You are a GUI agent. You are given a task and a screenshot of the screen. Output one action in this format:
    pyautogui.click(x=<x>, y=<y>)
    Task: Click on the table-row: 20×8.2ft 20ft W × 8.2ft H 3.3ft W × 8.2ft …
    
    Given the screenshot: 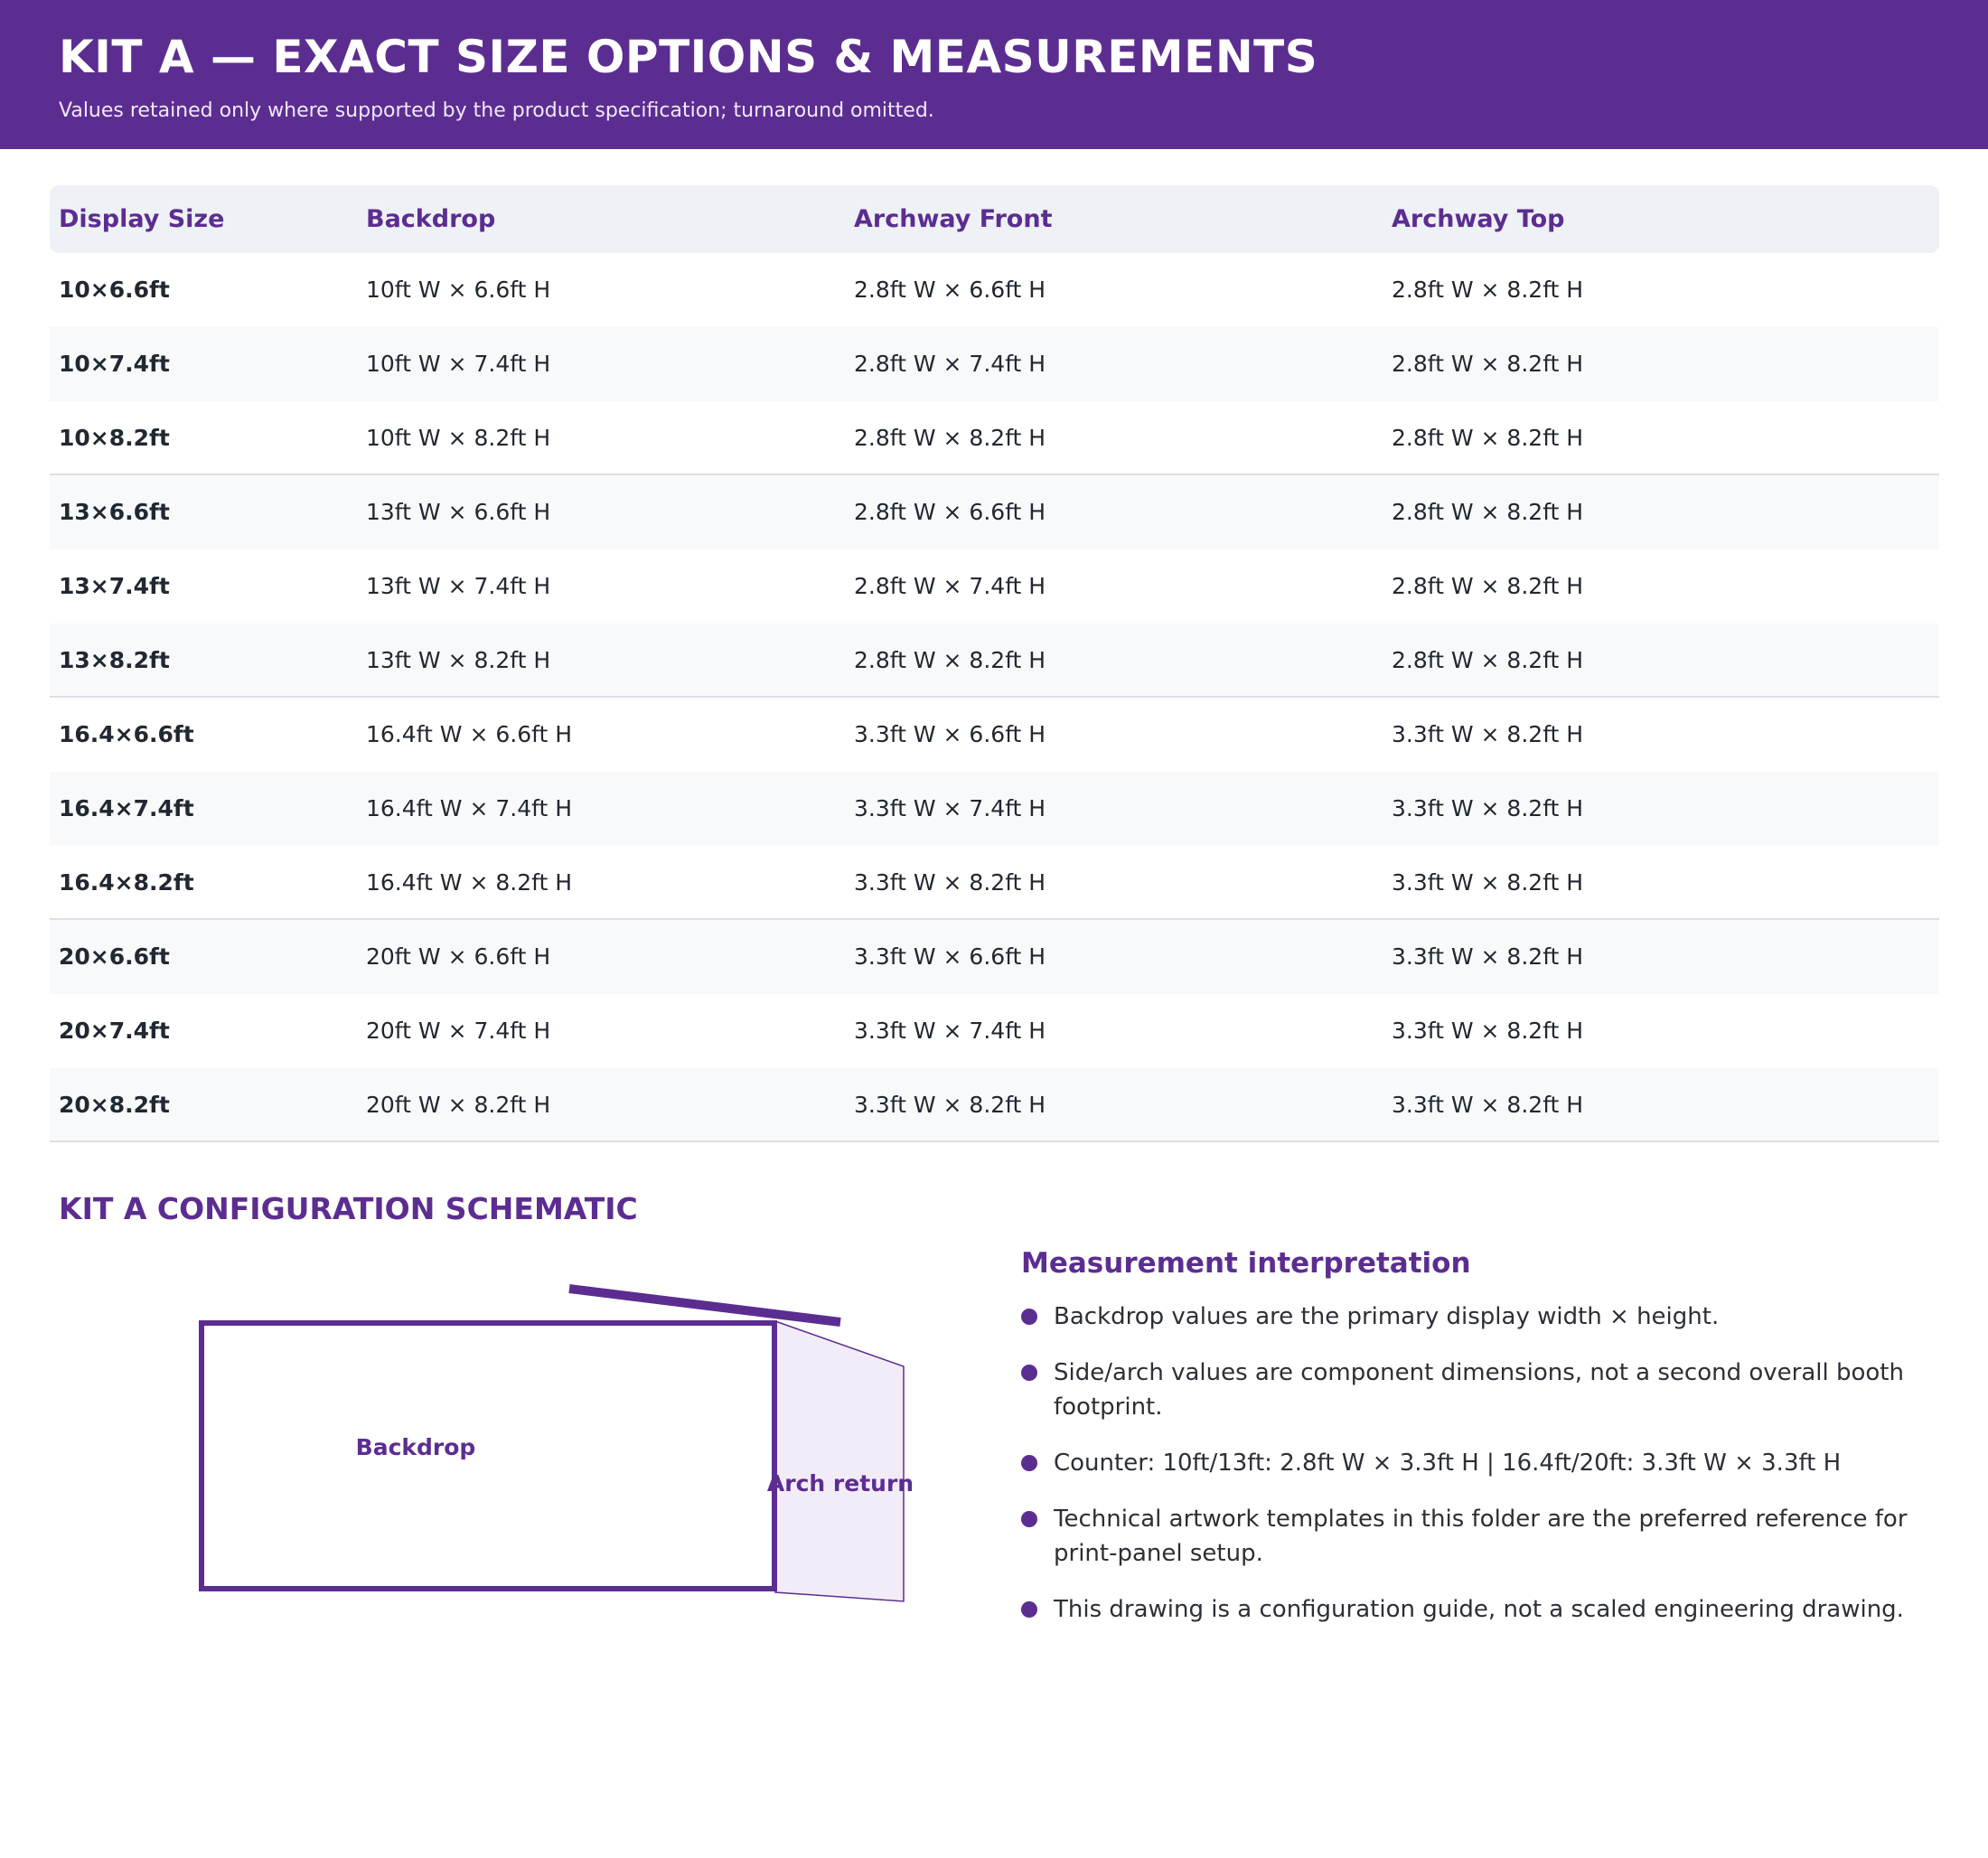 What is the action you would take?
    pyautogui.click(x=994, y=1105)
    